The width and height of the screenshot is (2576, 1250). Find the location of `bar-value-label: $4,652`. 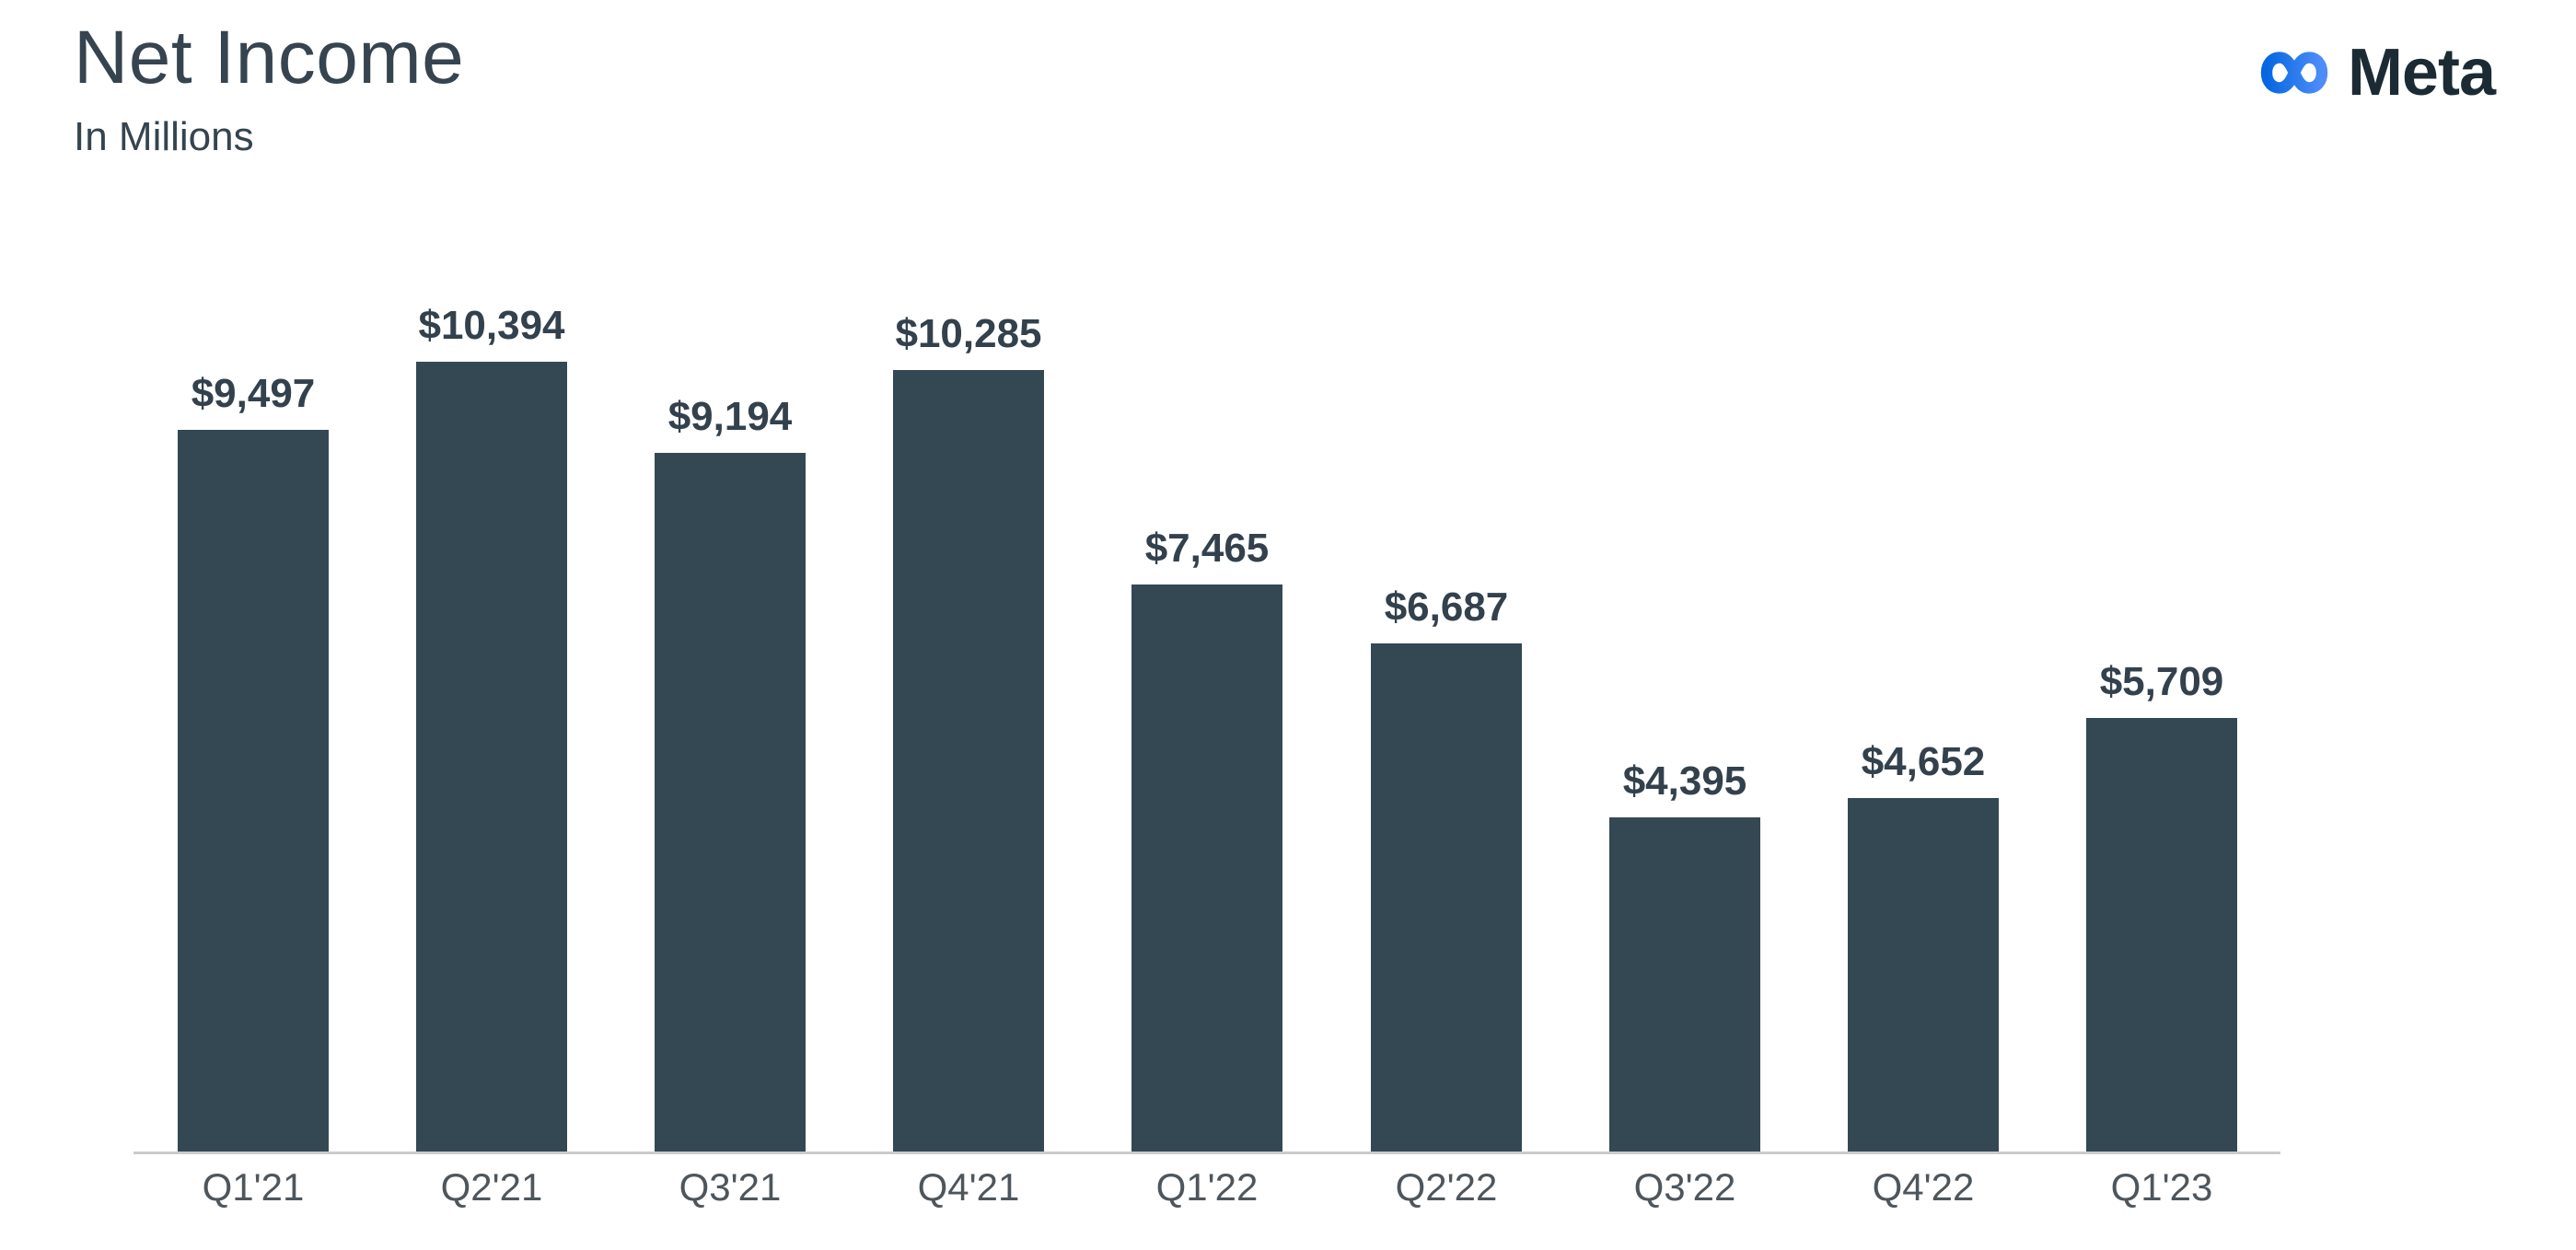

bar-value-label: $4,652 is located at coordinates (1923, 761).